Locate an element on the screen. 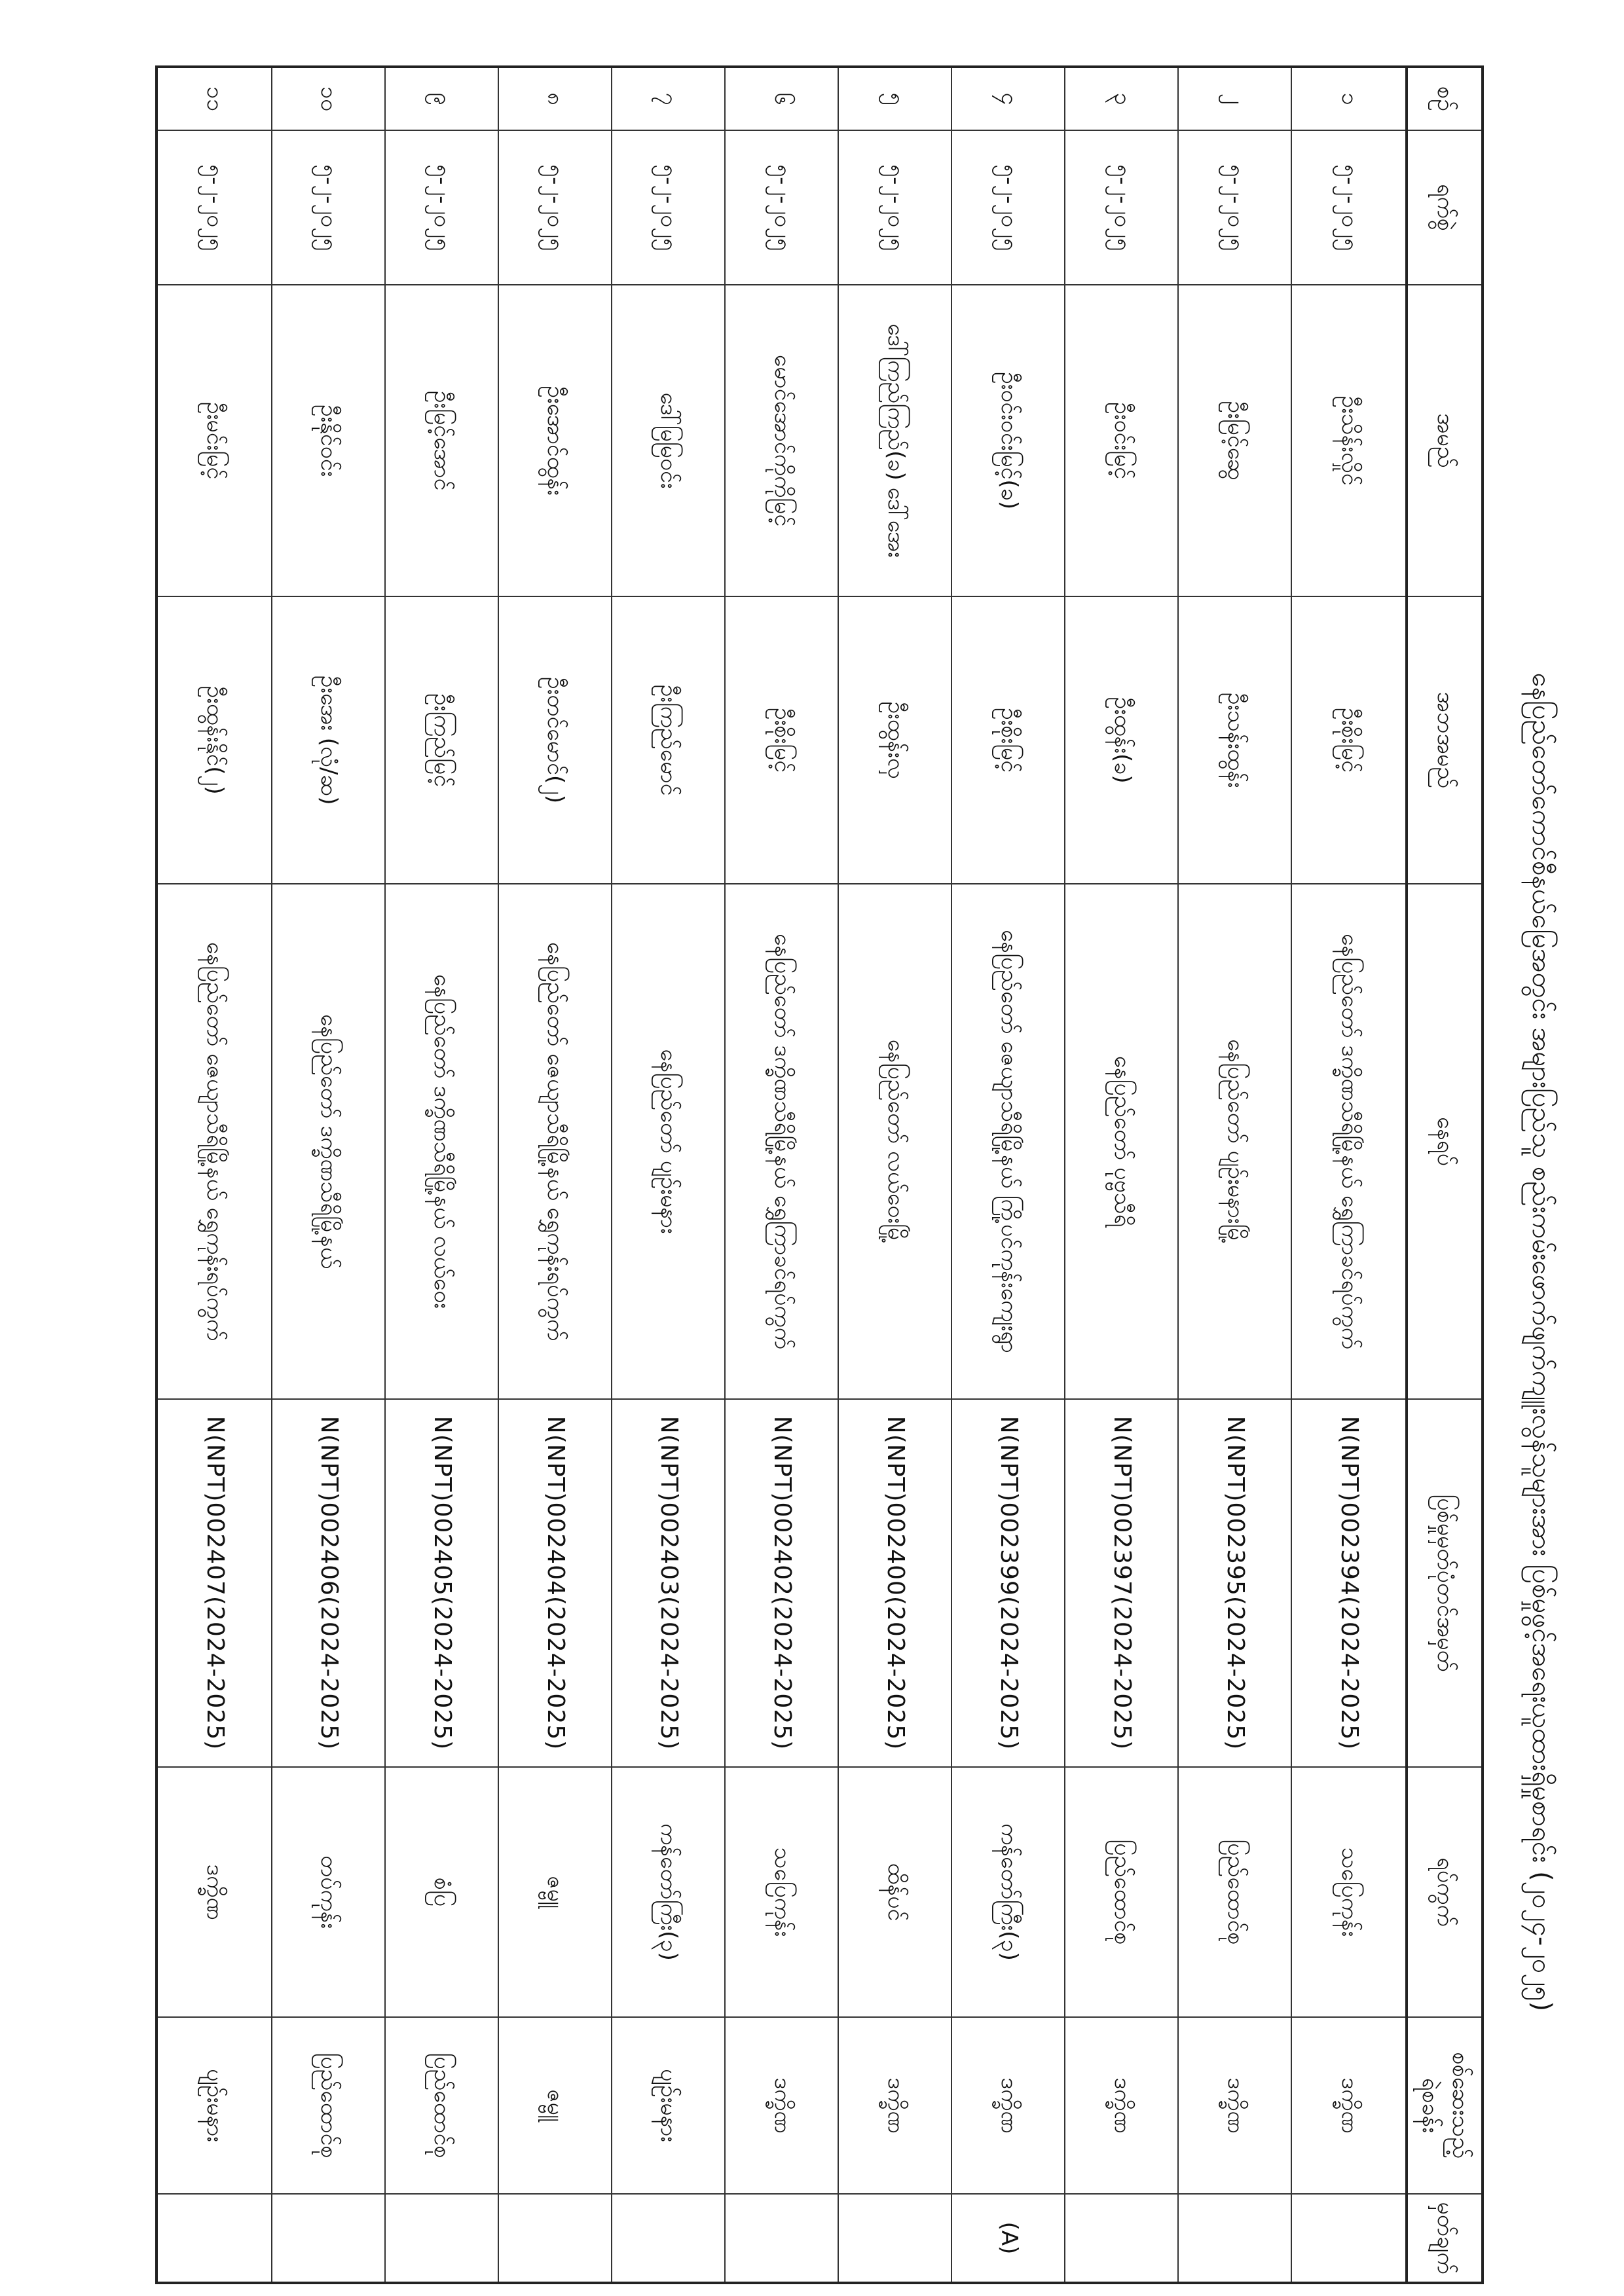 This screenshot has height=2296, width=1624. cell-township: ဒက္ခိဏ is located at coordinates (214, 1892).